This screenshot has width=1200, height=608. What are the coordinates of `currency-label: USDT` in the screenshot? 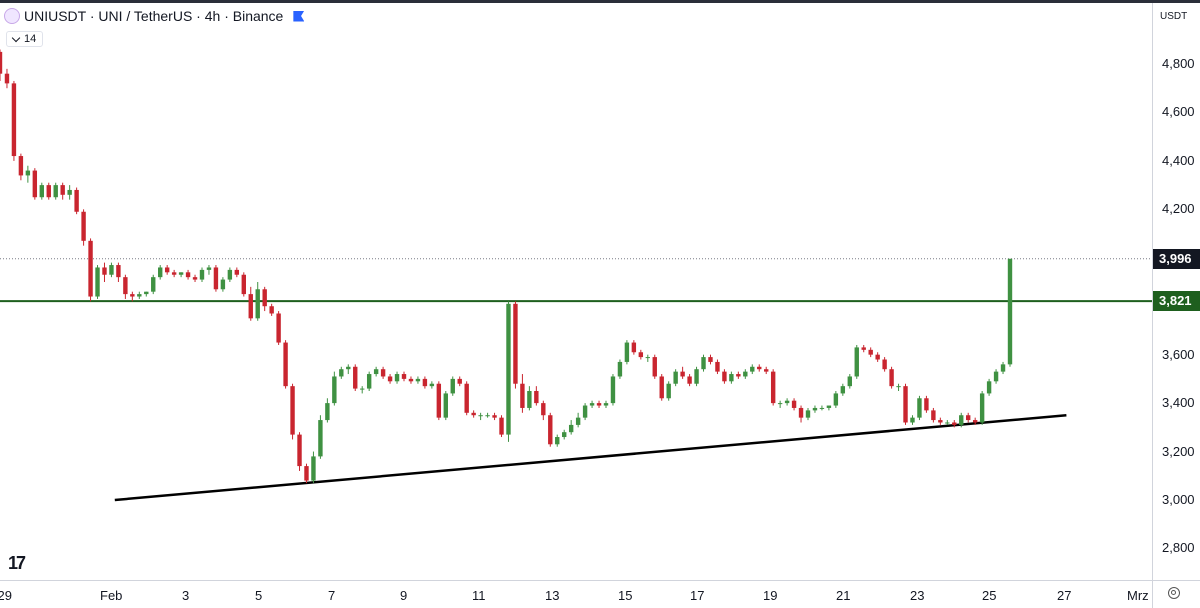 It's located at (1174, 16).